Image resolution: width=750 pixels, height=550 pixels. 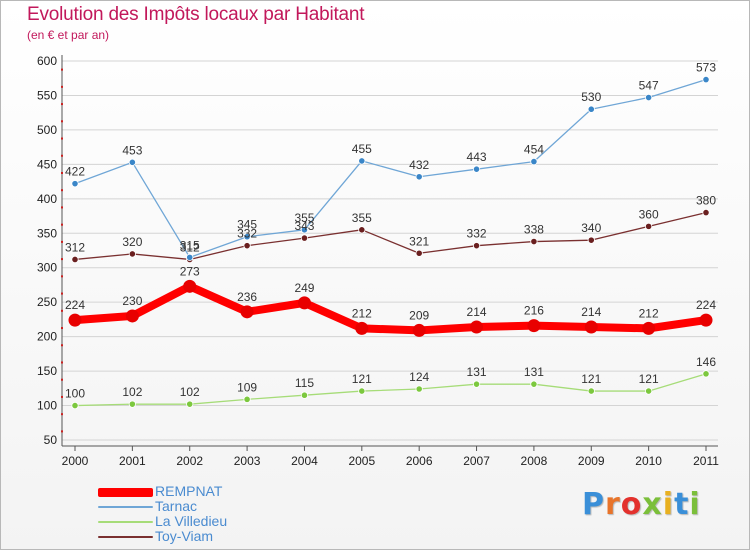 I want to click on data-label: 547, so click(x=649, y=86).